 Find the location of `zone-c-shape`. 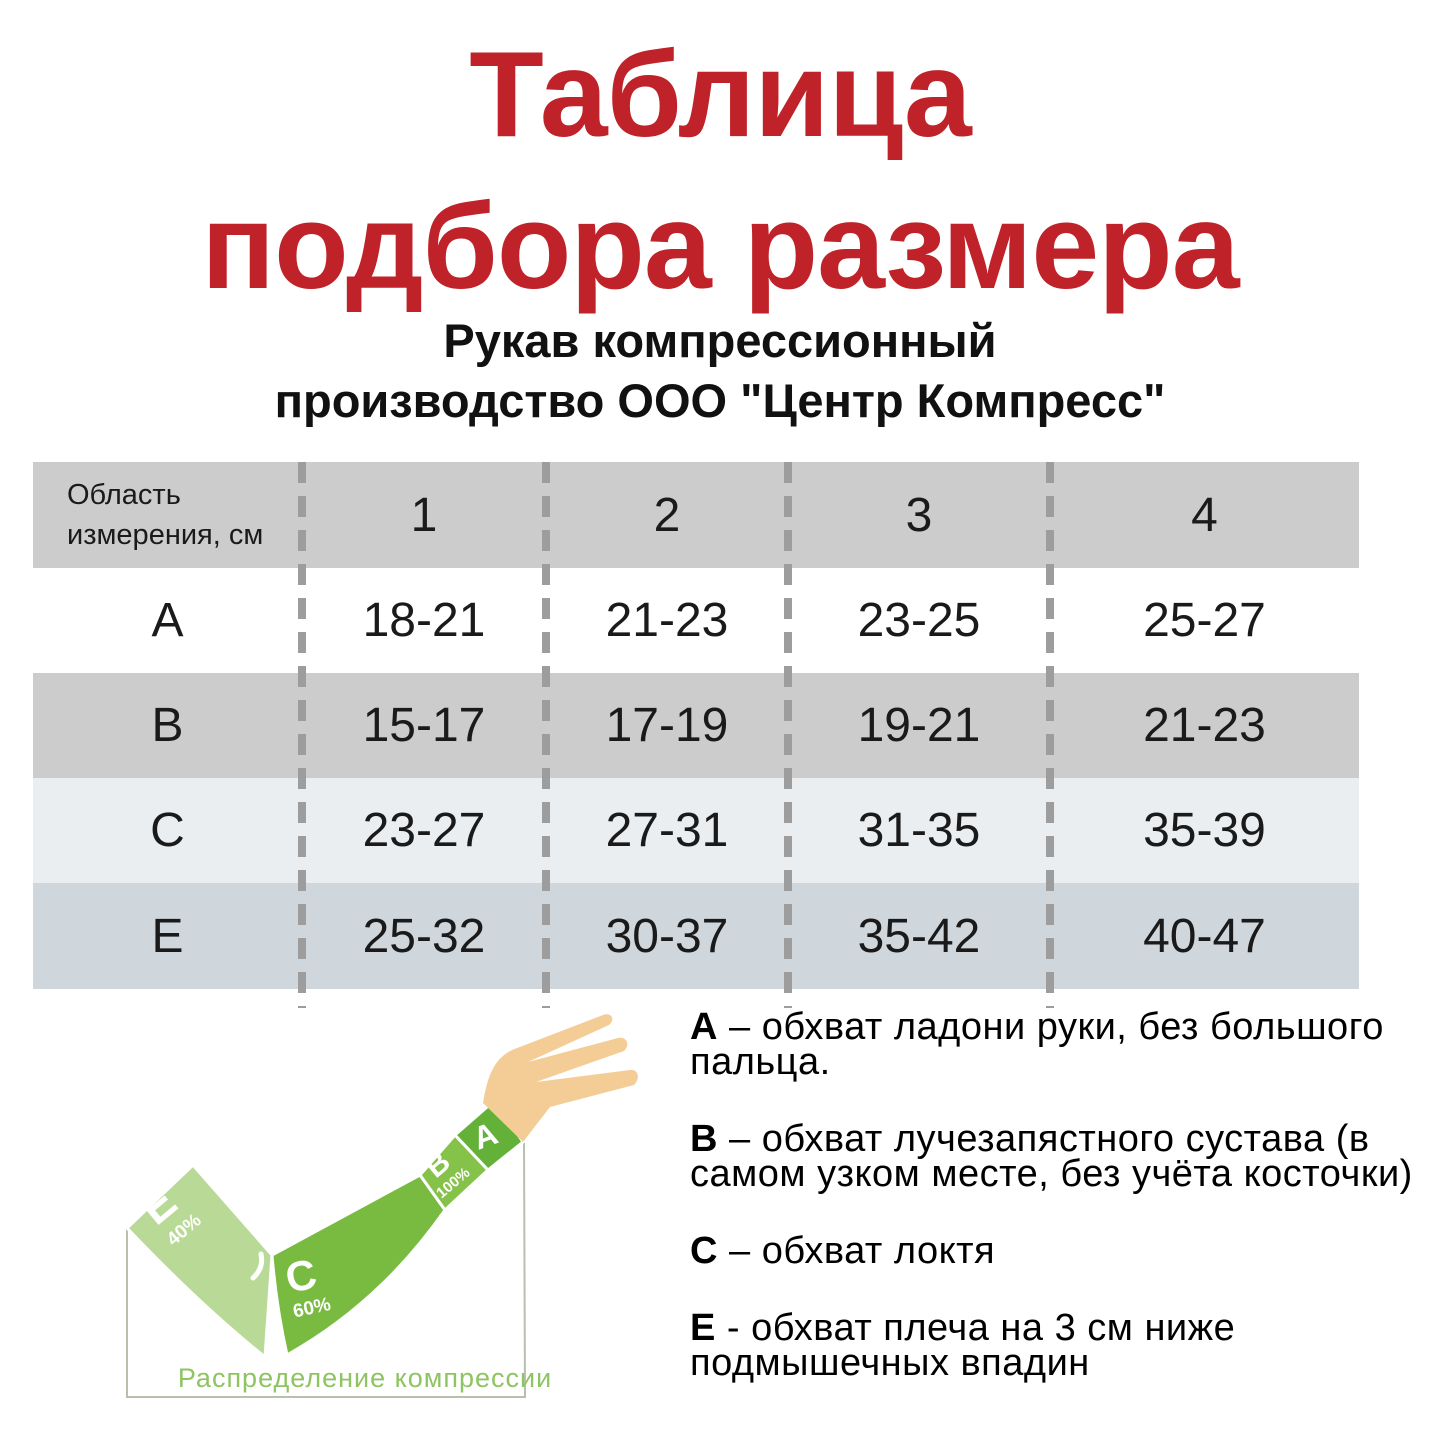

zone-c-shape is located at coordinates (358, 1265).